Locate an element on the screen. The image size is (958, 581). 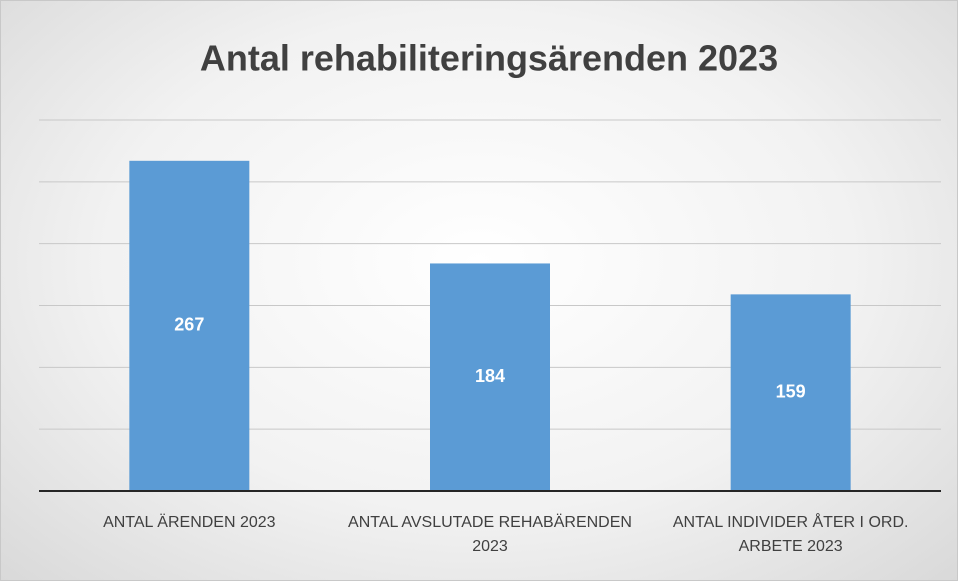
x-tick-label: ANTAL ÄRENDEN 2023 is located at coordinates (189, 522).